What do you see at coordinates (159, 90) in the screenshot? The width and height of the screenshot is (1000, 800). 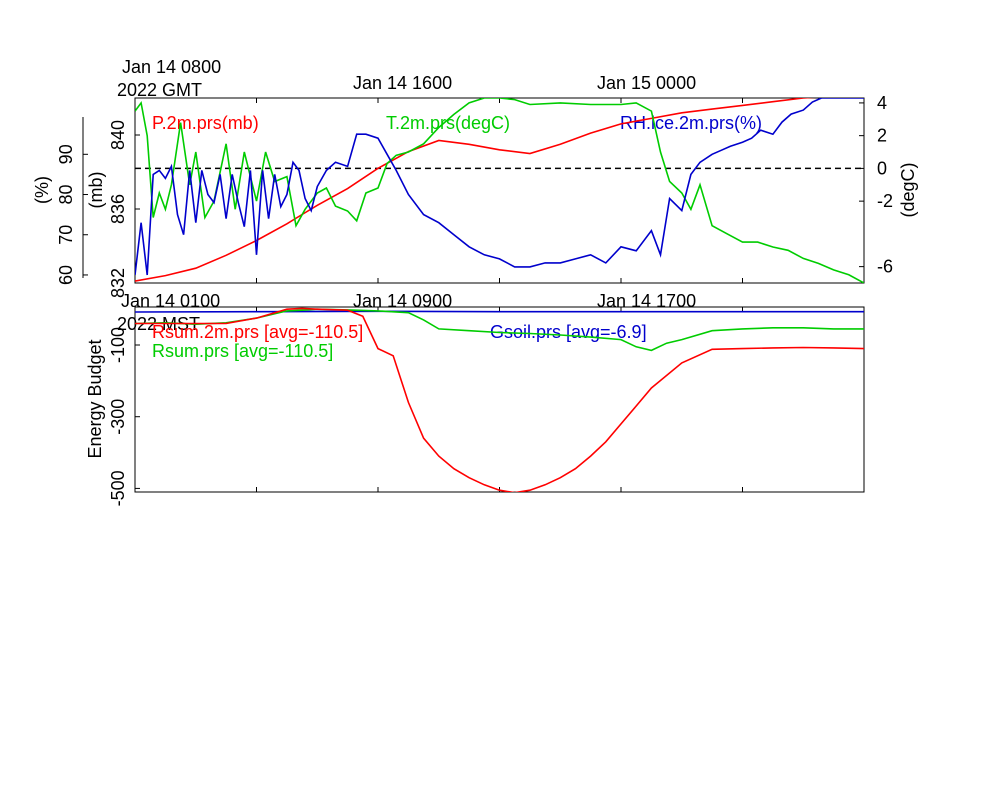 I see `gmt-date-line2: 2022 GMT` at bounding box center [159, 90].